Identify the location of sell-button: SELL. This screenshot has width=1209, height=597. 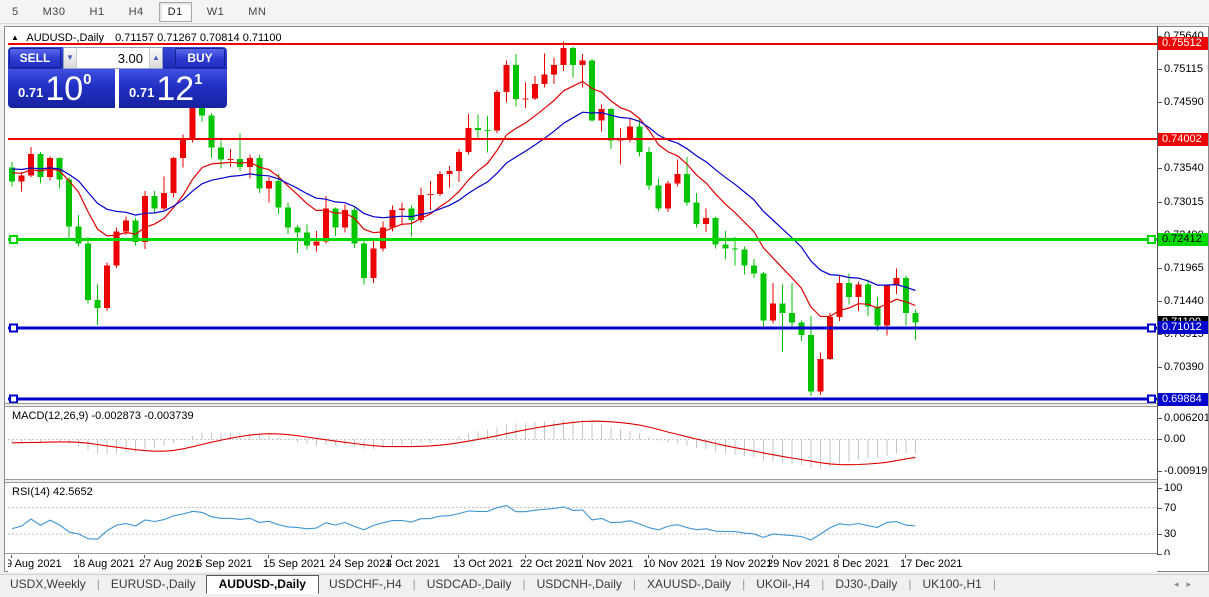
(35, 58).